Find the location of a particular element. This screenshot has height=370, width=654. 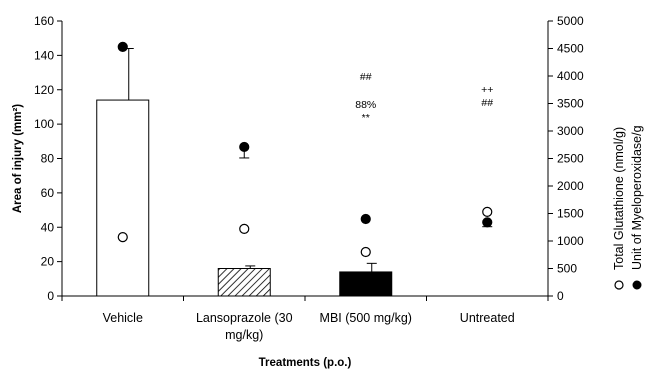

right-tick-label: 1500 is located at coordinates (570, 214).